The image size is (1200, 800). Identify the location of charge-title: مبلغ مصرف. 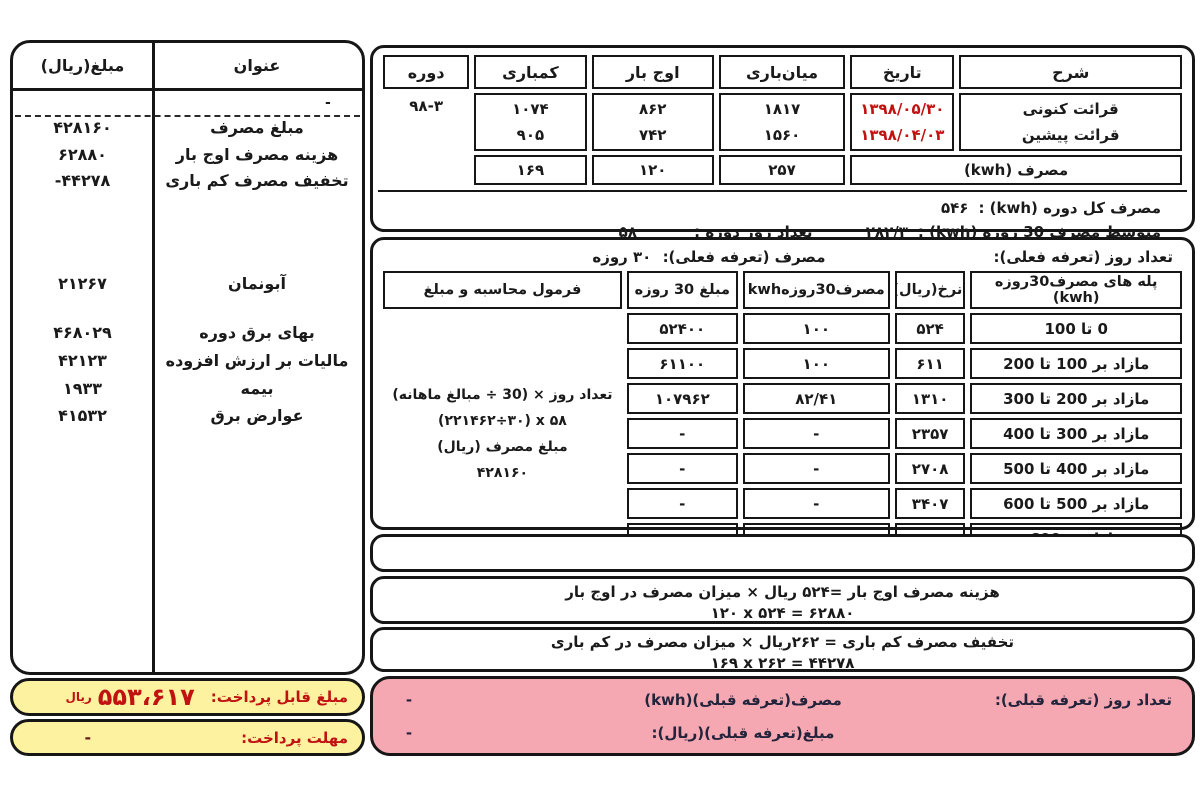
(257, 127).